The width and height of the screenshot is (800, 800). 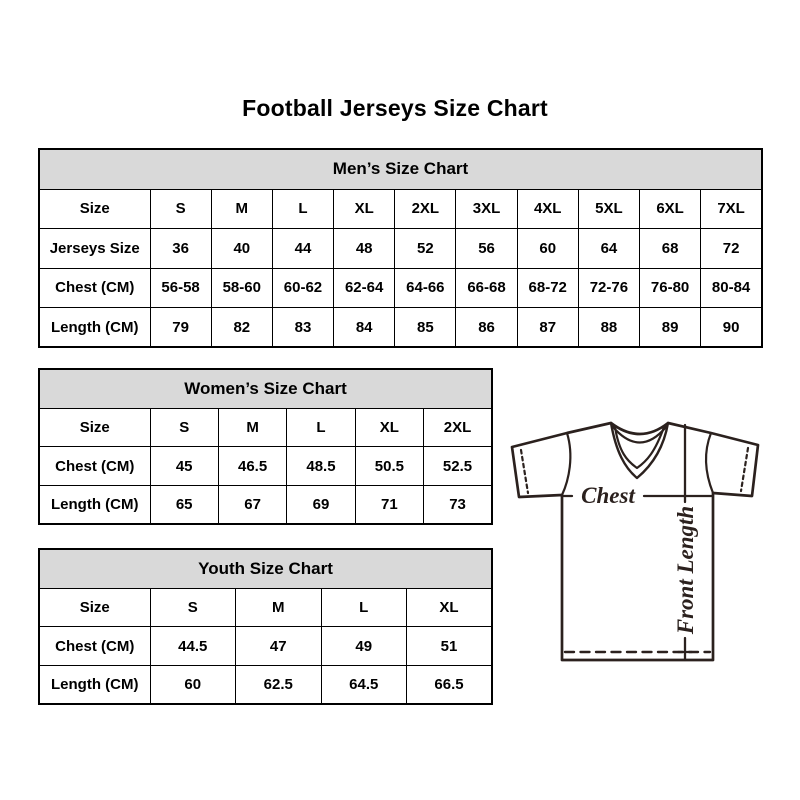 What do you see at coordinates (321, 504) in the screenshot?
I see `value-cell: 69` at bounding box center [321, 504].